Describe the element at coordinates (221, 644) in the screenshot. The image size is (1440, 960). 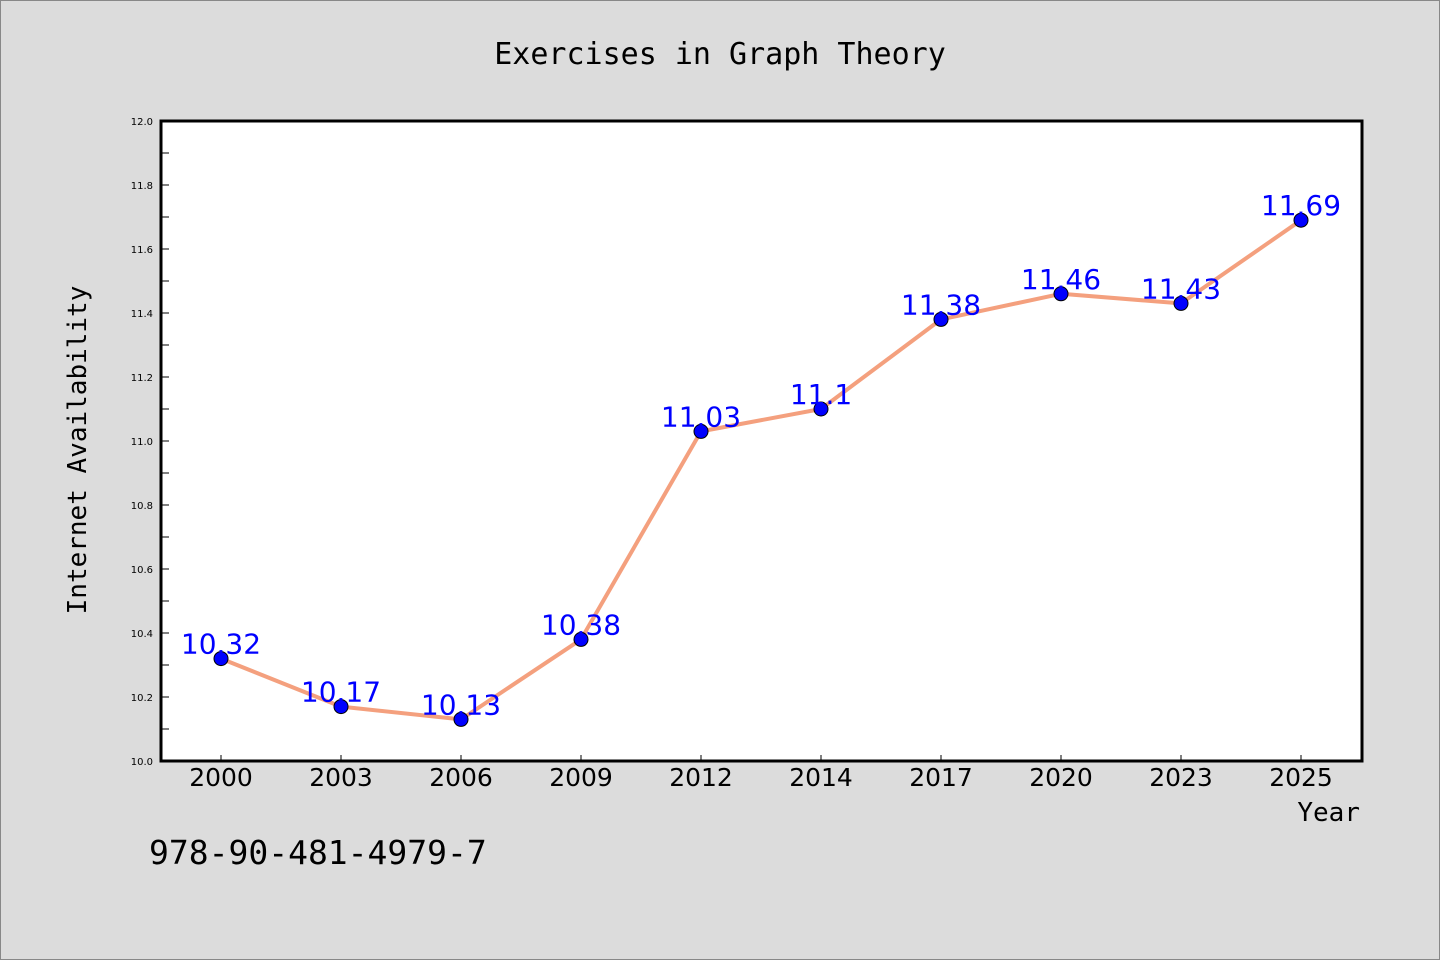
I see `data-label: 10.32` at that location.